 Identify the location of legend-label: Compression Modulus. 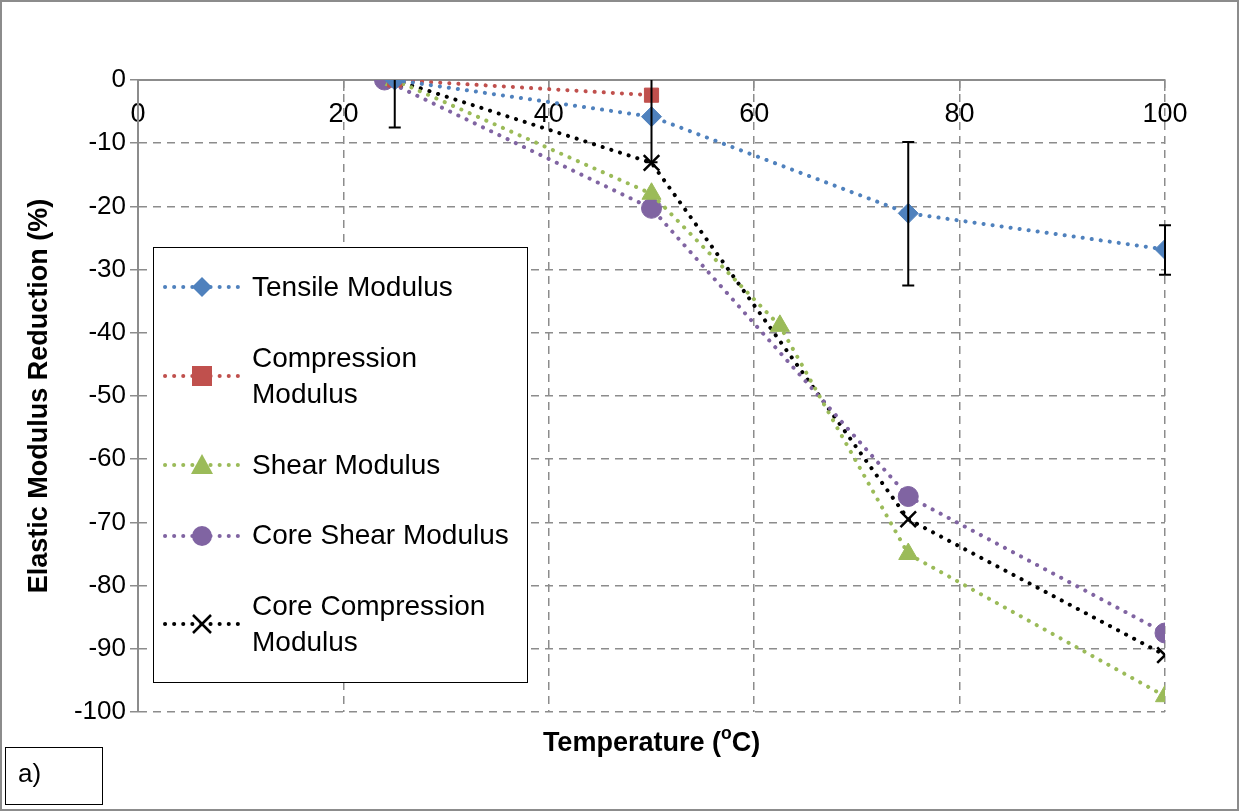
(335, 376).